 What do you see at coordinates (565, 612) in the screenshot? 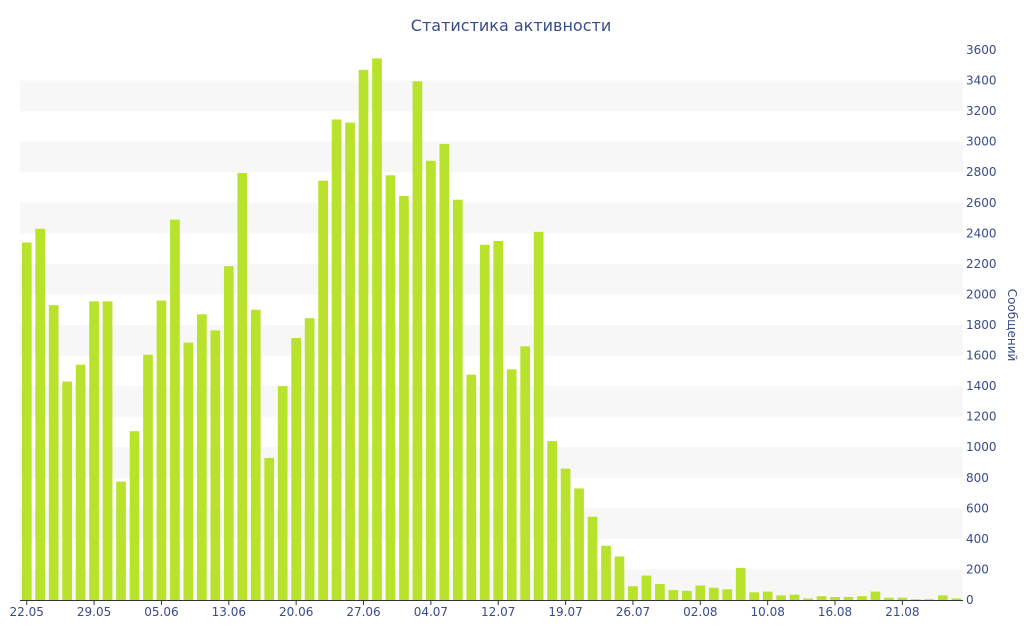
I see `x-tick-label: 19.07` at bounding box center [565, 612].